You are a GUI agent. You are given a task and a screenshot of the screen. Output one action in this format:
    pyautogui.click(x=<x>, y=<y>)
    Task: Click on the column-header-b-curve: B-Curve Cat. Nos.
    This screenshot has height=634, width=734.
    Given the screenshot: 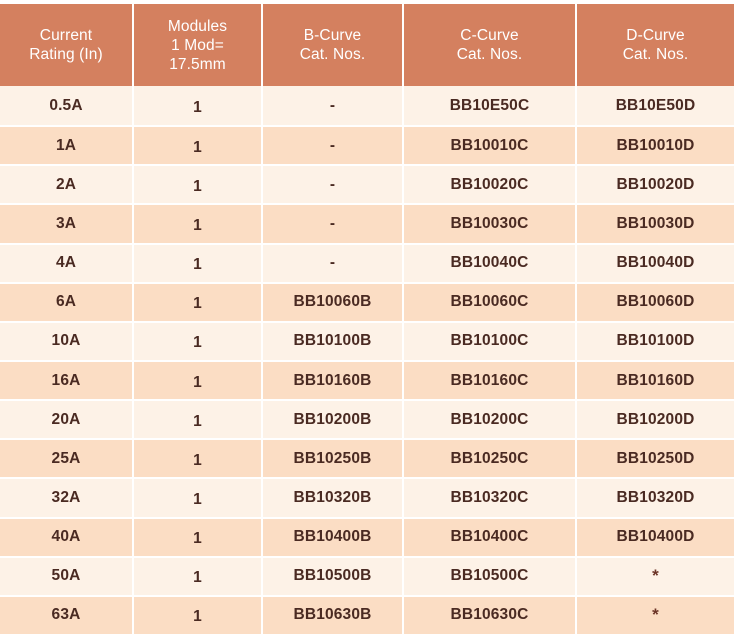 What is the action you would take?
    pyautogui.click(x=332, y=45)
    